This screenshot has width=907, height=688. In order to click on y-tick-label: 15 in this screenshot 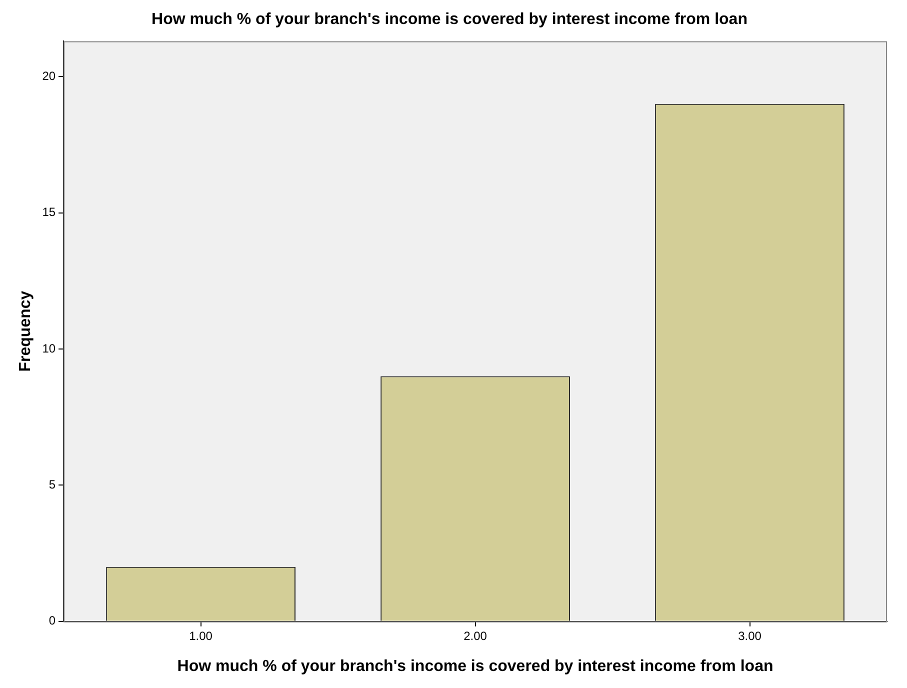, I will do `click(49, 212)`.